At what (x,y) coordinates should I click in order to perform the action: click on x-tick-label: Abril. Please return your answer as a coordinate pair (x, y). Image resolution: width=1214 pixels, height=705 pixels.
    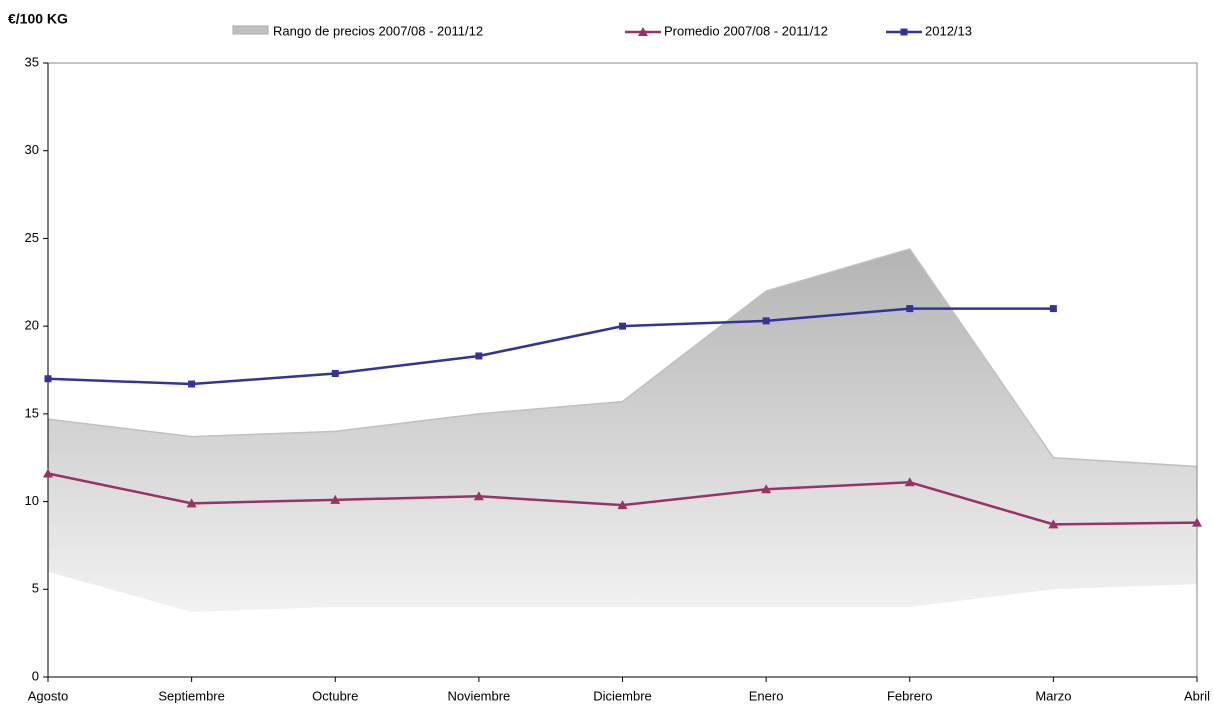
    Looking at the image, I should click on (1197, 695).